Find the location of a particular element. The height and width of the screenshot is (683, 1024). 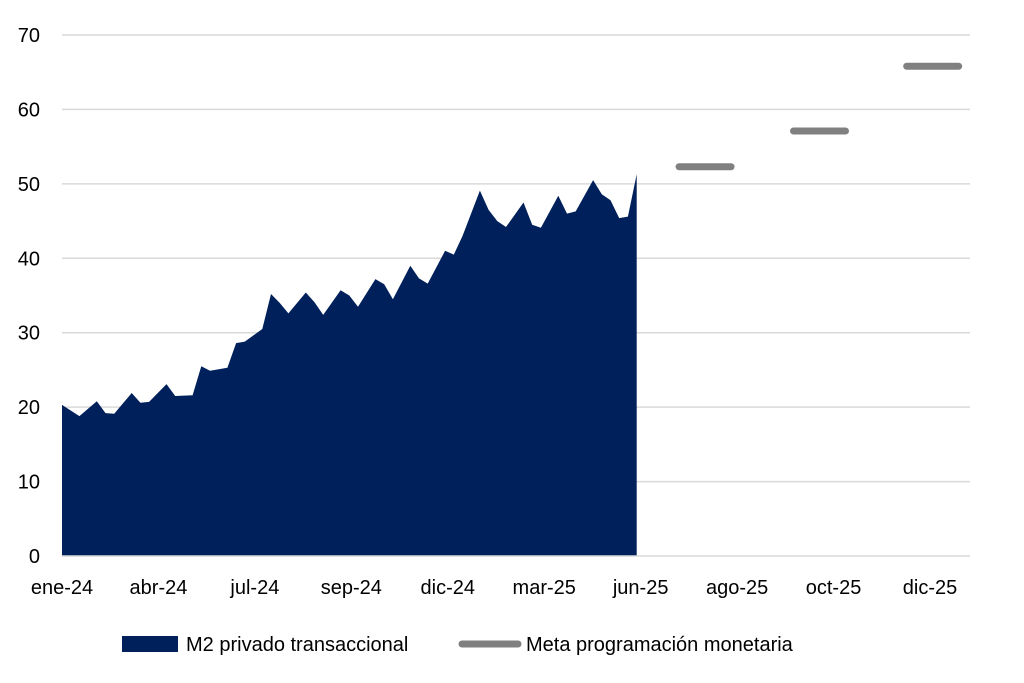

x-tick-label: dic-24 is located at coordinates (448, 588).